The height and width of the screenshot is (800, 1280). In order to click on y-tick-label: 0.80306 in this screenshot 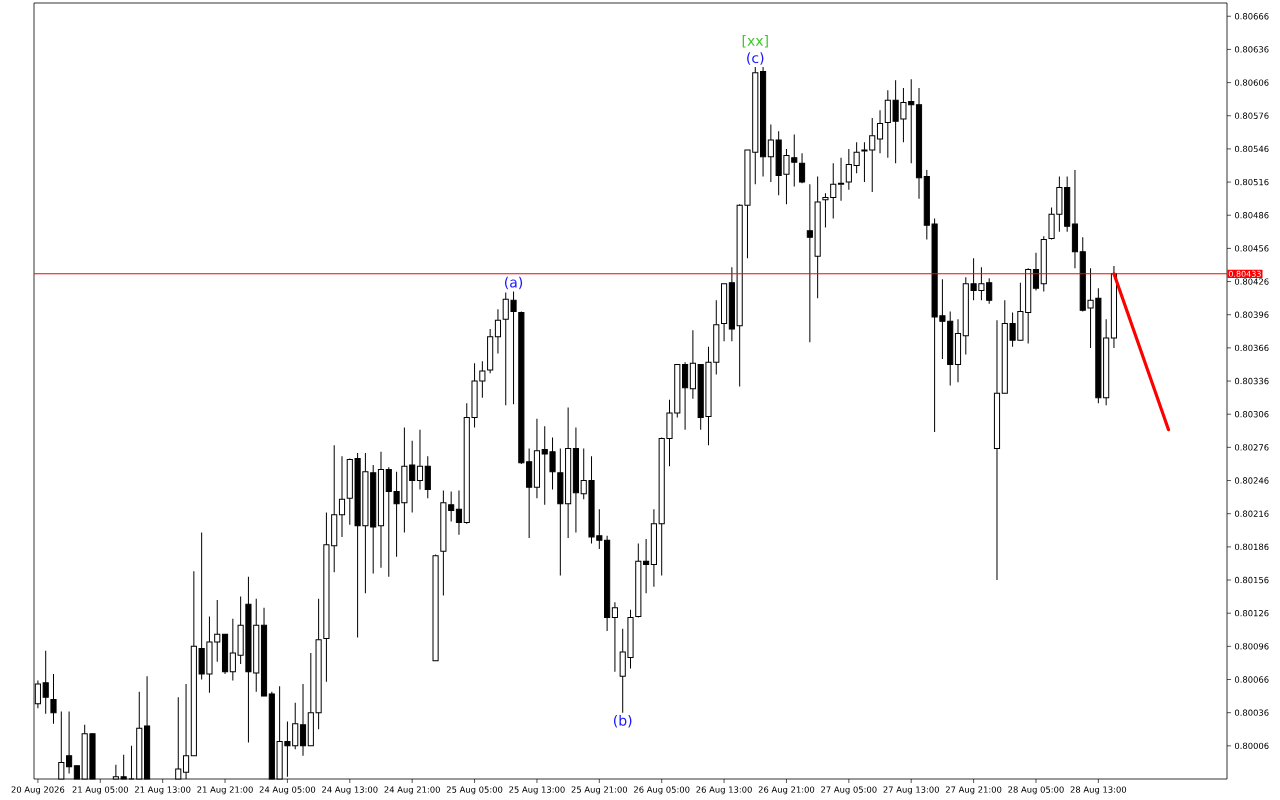, I will do `click(1251, 414)`.